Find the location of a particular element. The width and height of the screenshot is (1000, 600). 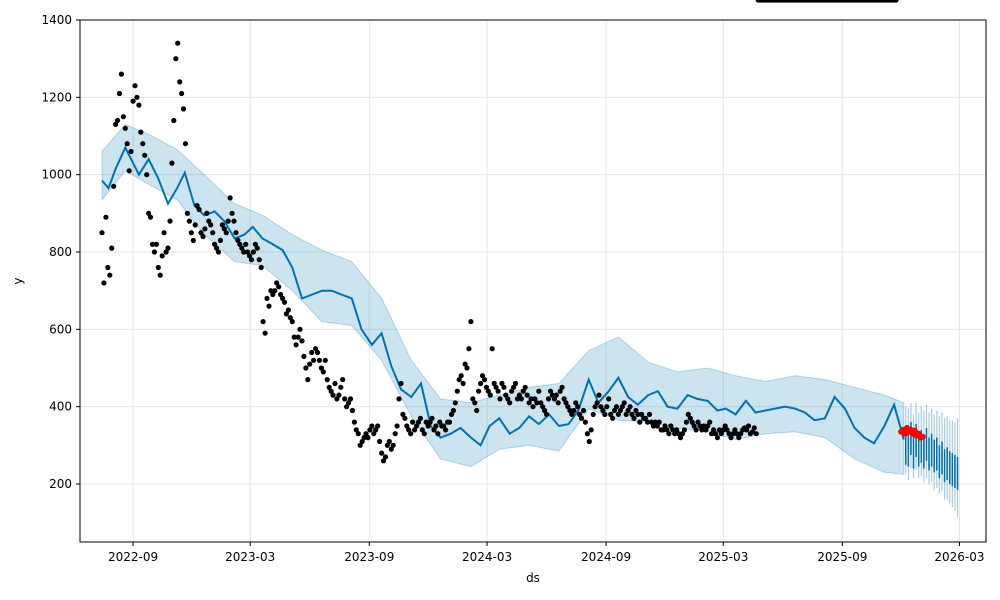

x-tick-label: 2025-09 is located at coordinates (842, 557).